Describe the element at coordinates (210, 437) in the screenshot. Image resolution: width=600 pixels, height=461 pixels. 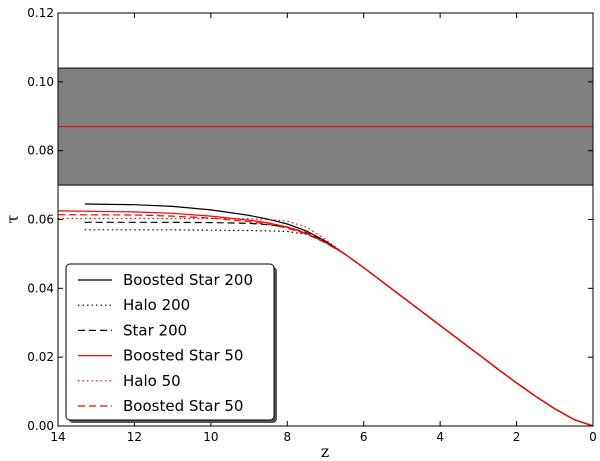
I see `x-tick-label: 10` at that location.